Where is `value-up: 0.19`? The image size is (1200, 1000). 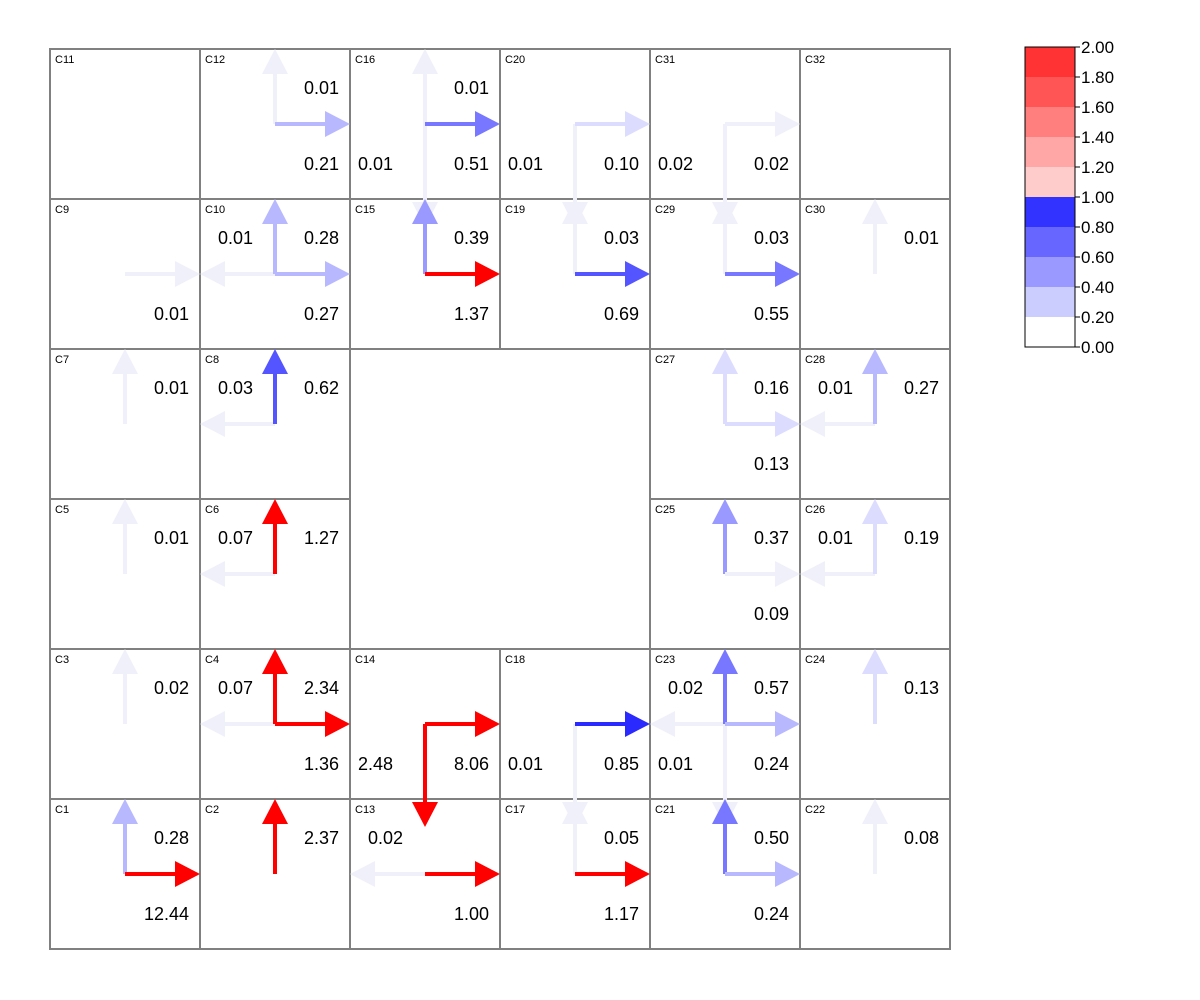 value-up: 0.19 is located at coordinates (921, 538).